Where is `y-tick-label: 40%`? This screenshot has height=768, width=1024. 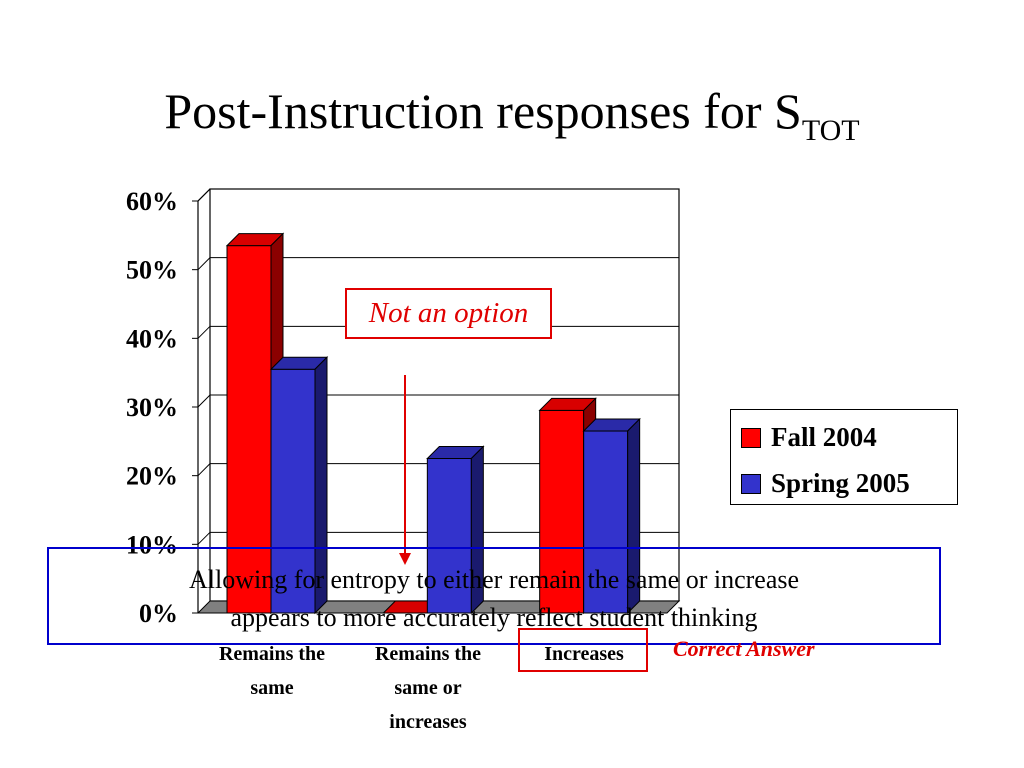 y-tick-label: 40% is located at coordinates (152, 338).